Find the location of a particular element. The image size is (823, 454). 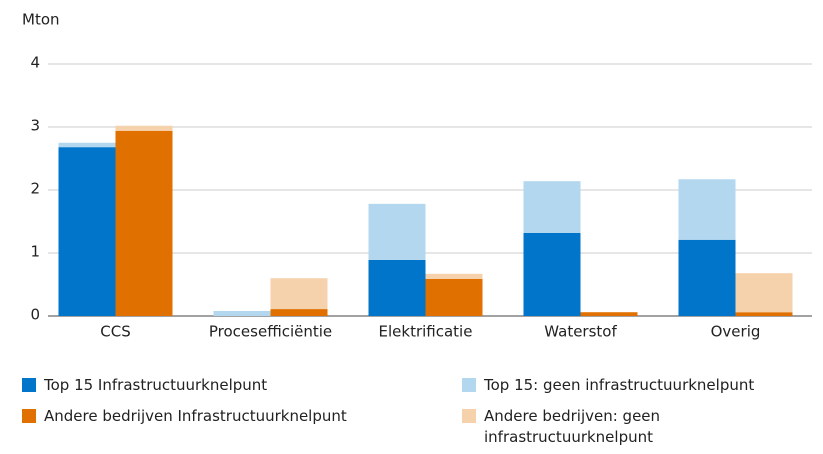

y-tick-label: 3 is located at coordinates (35, 126).